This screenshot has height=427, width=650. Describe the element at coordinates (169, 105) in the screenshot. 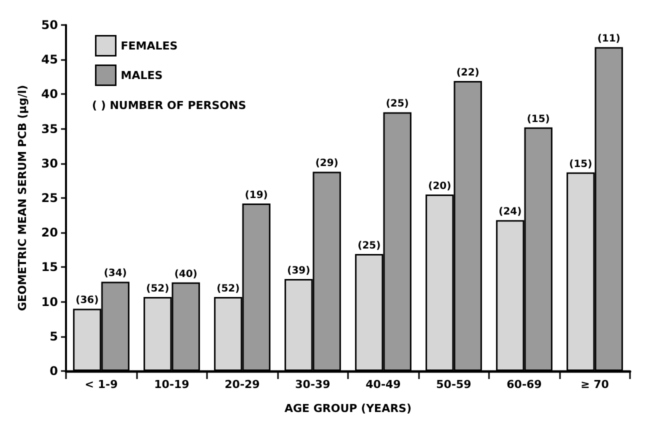

I see `annotation: ( ) NUMBER OF PERSONS` at that location.